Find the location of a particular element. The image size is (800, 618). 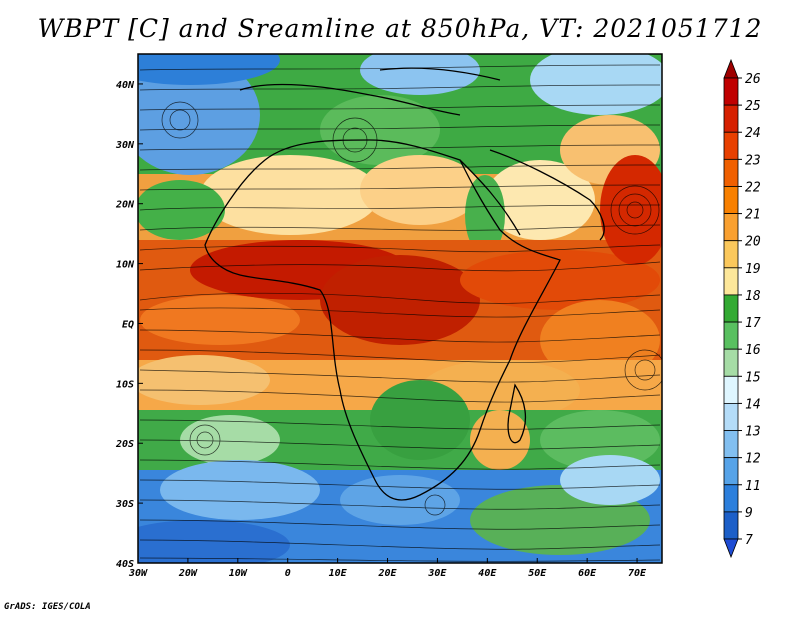

x-tick-label: 20W is located at coordinates (188, 573).